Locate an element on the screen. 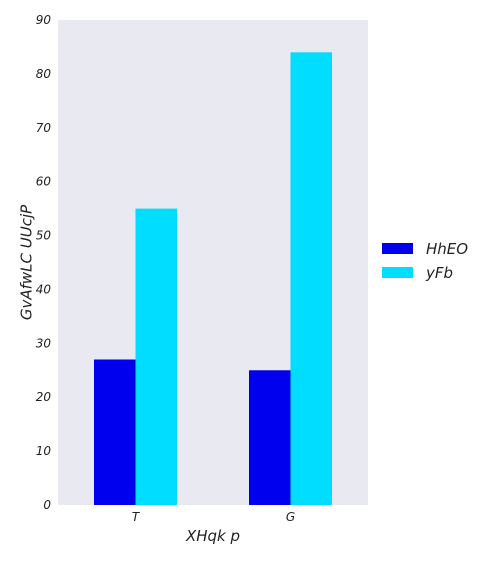  y-tick-label: 10 is located at coordinates (44, 451).